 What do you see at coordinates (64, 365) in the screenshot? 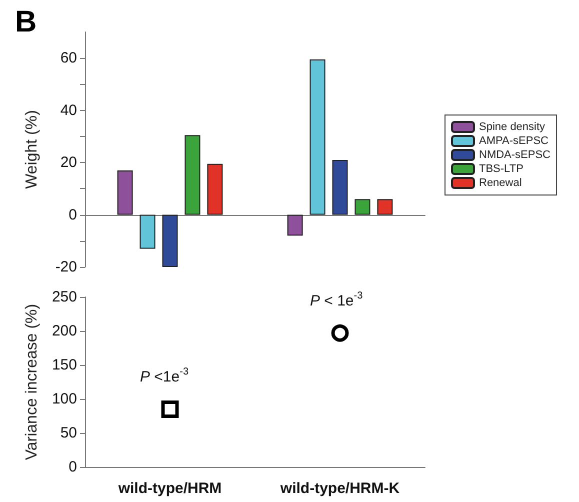
I see `y-tick-label: 150` at bounding box center [64, 365].